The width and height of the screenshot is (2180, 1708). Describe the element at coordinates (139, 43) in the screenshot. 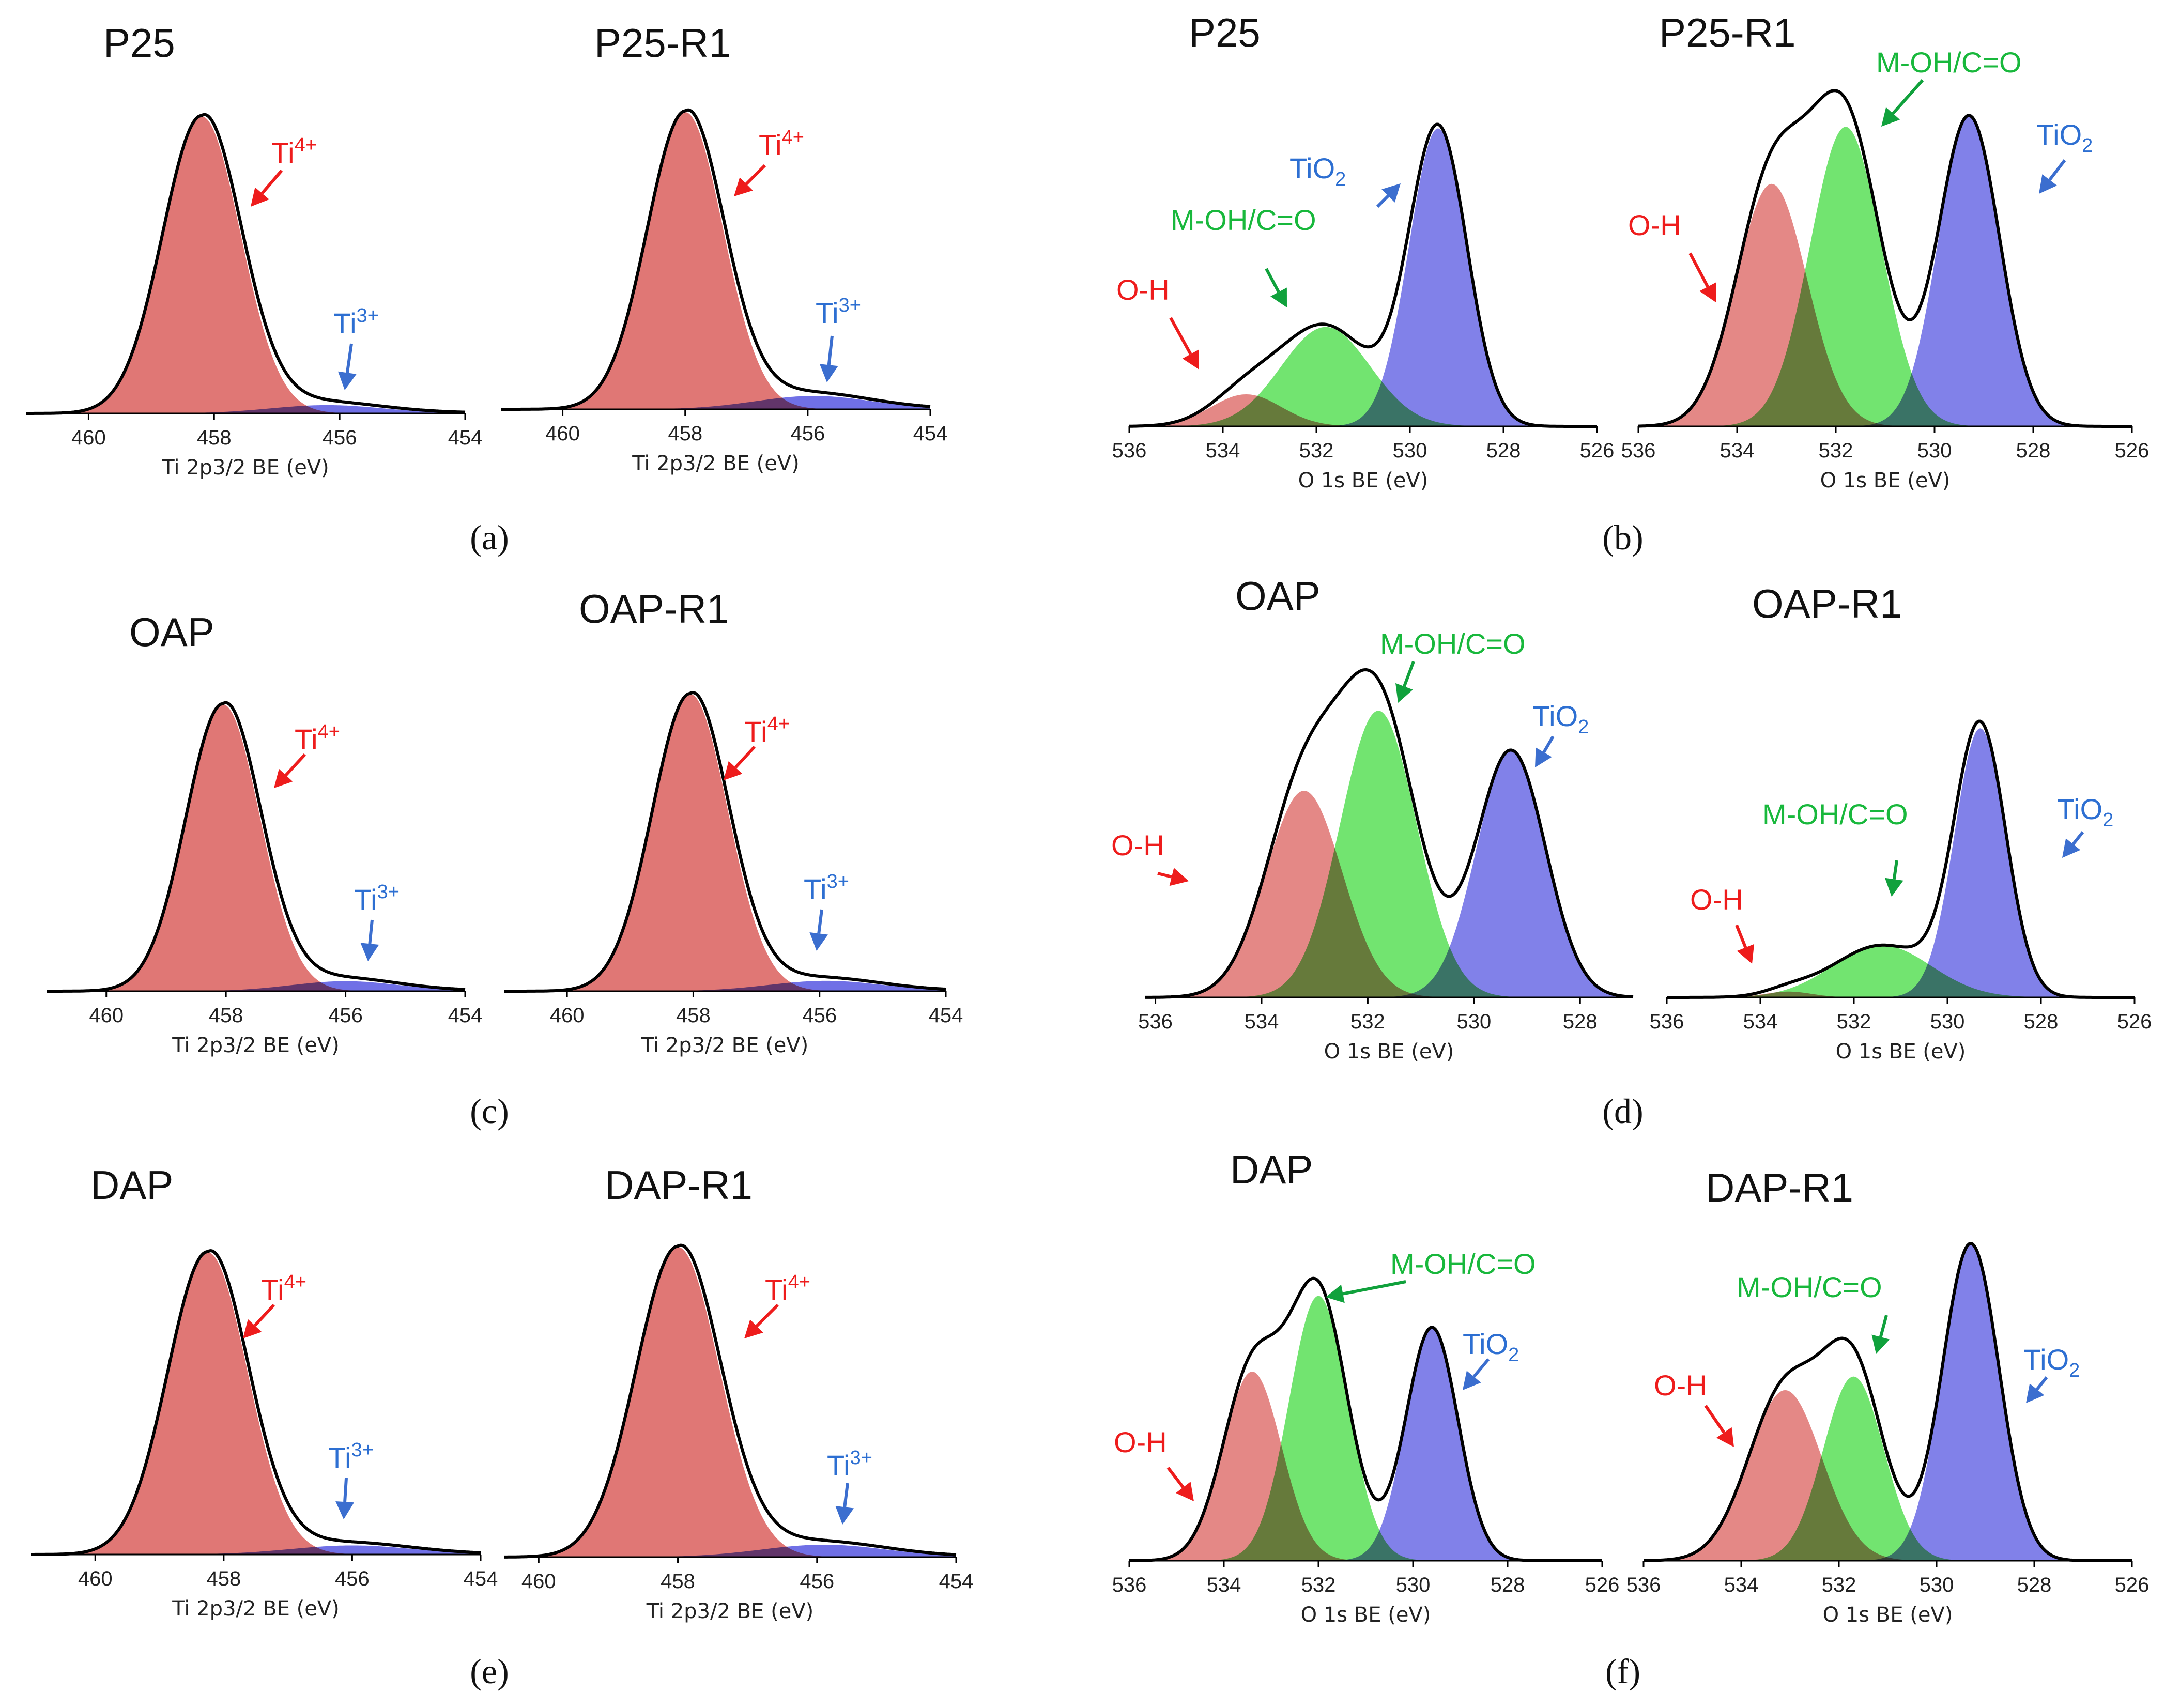

I see `chart-title: P25` at that location.